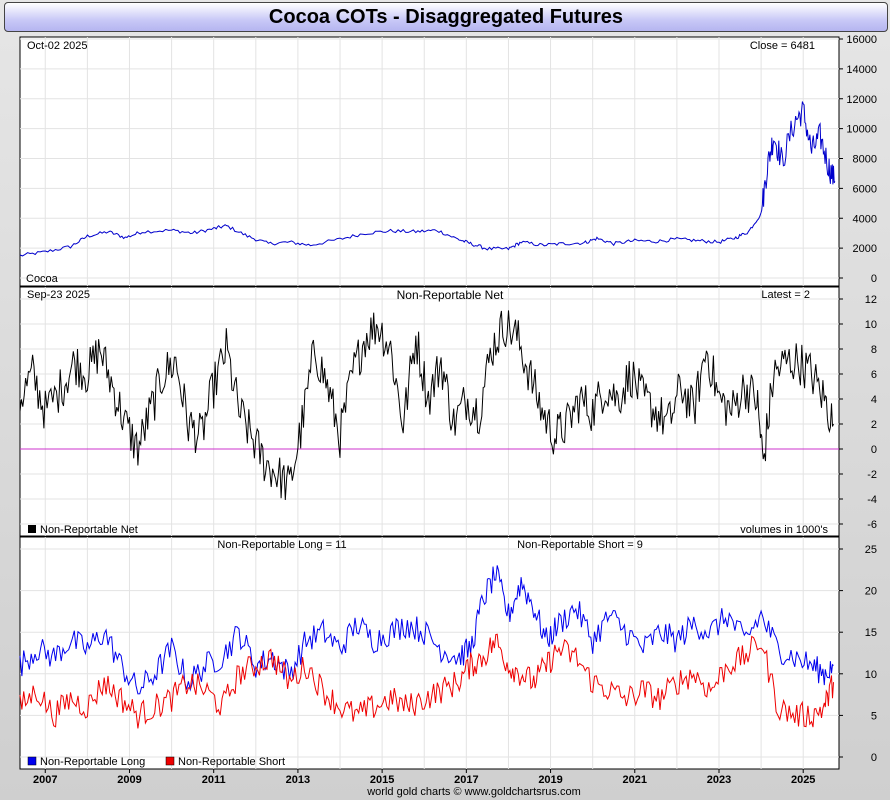 The image size is (890, 800). Describe the element at coordinates (89, 530) in the screenshot. I see `net-legend: Non-Reportable Net` at that location.